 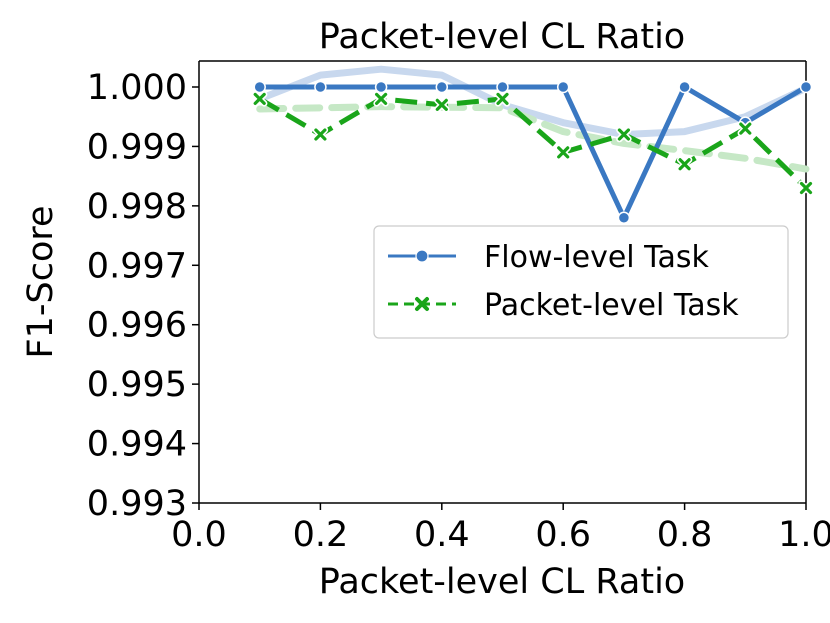 What do you see at coordinates (685, 535) in the screenshot?
I see `x-tick-label: 0.8` at bounding box center [685, 535].